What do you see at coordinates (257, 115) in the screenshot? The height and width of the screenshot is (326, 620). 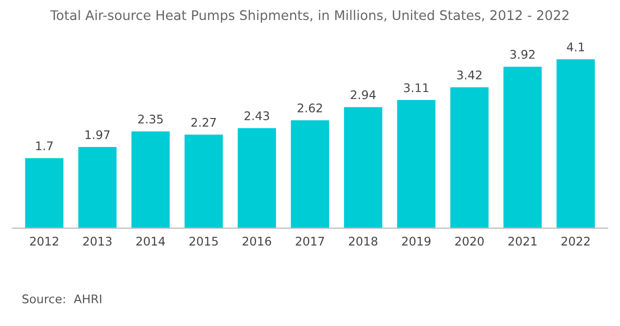 I see `data-label: 2.43` at bounding box center [257, 115].